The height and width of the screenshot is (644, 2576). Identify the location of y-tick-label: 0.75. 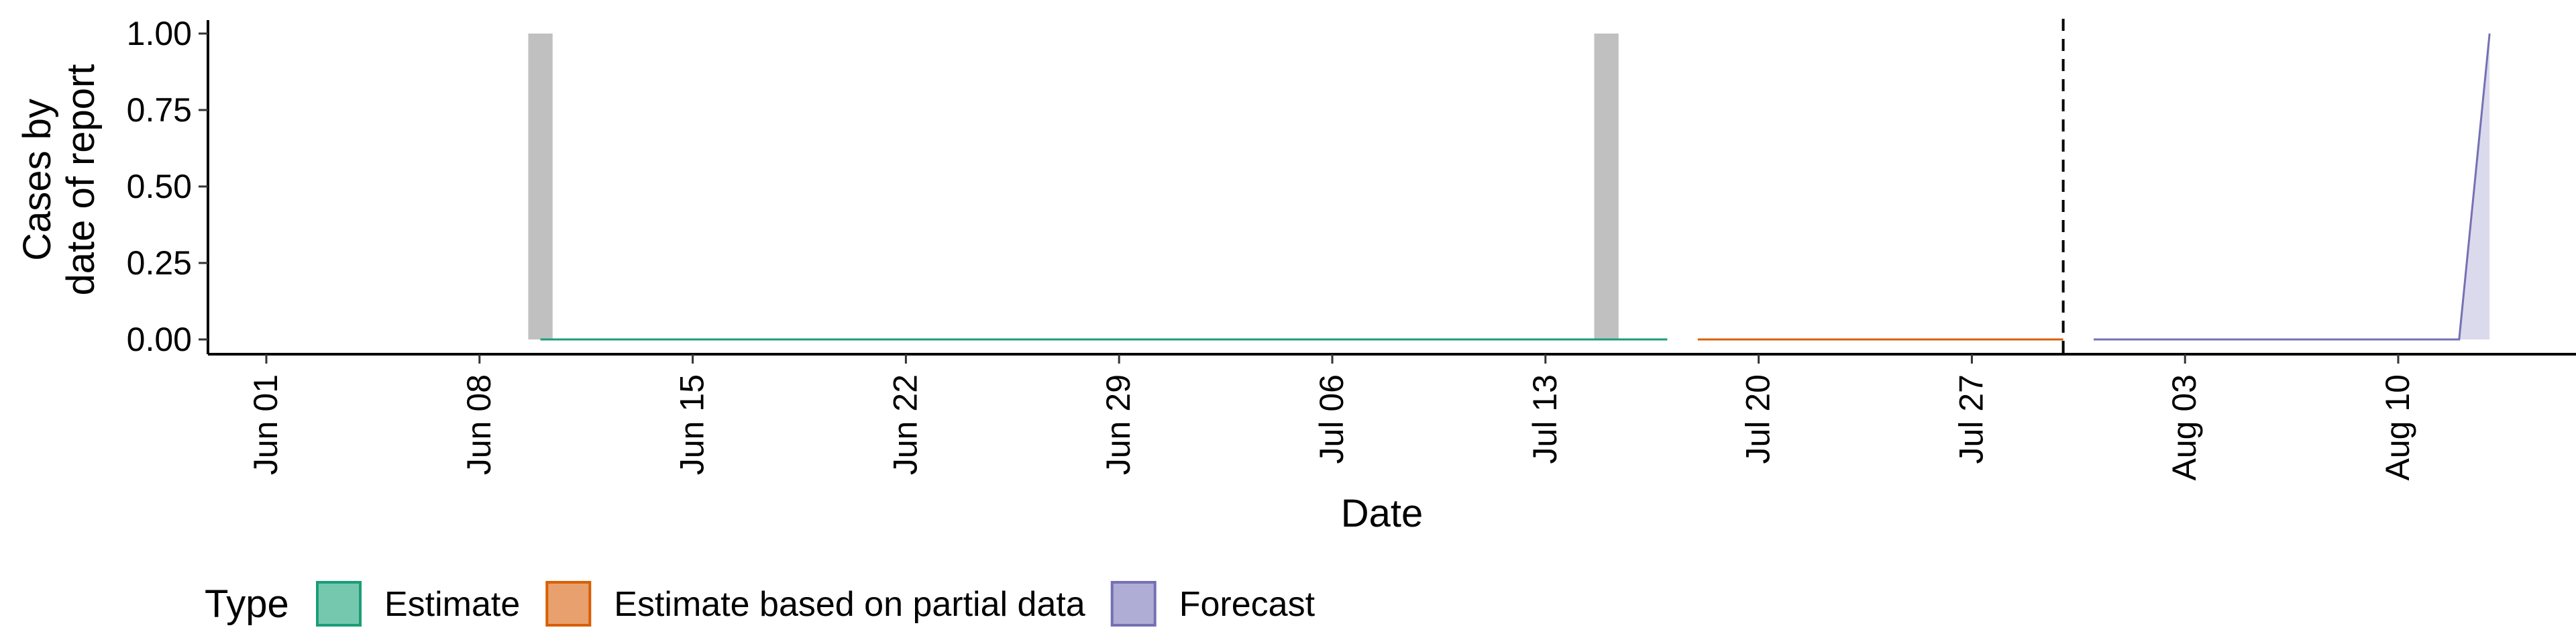
(159, 110).